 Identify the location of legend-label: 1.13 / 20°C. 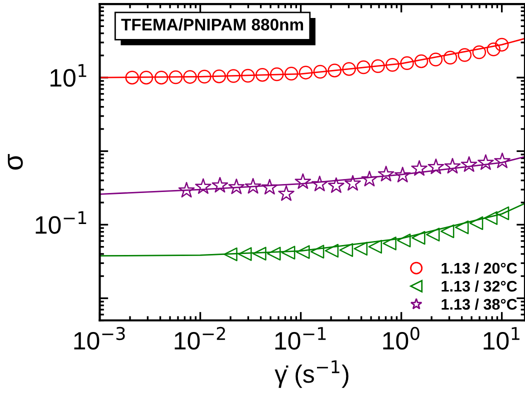
(479, 268).